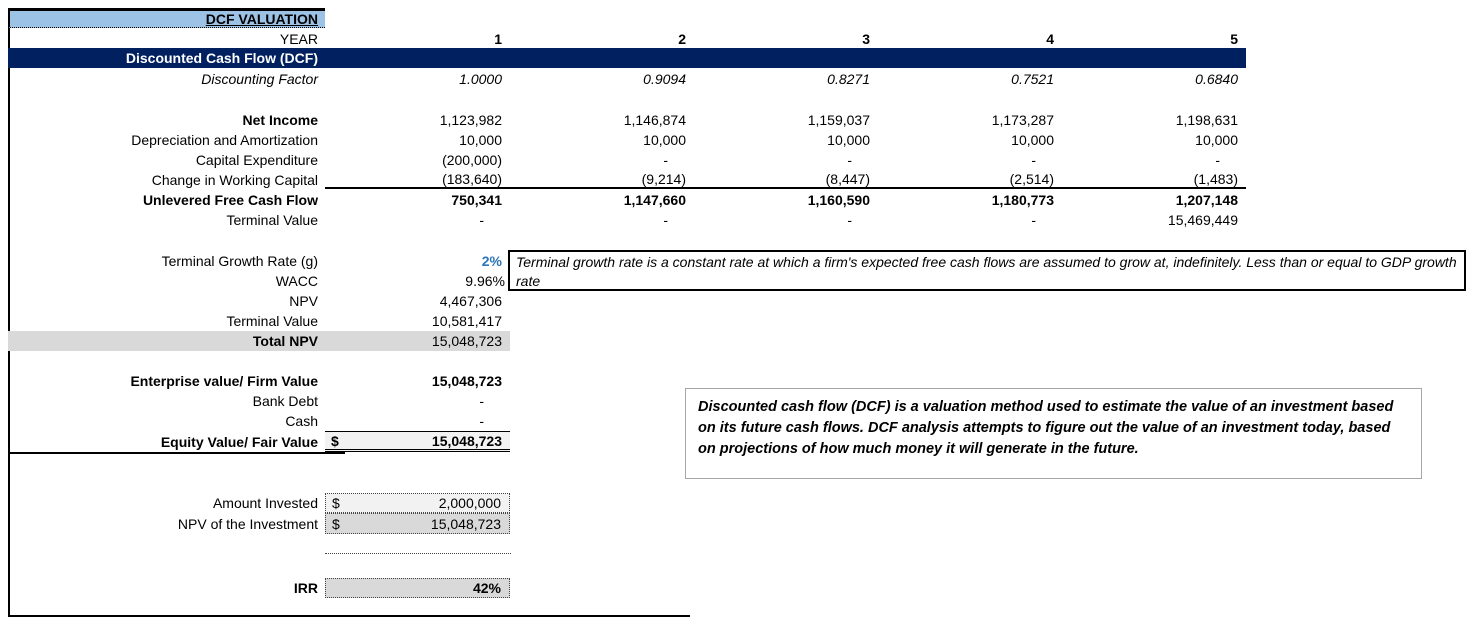 The image size is (1473, 632). Describe the element at coordinates (481, 401) in the screenshot. I see `bank-debt-value-cell: -` at that location.